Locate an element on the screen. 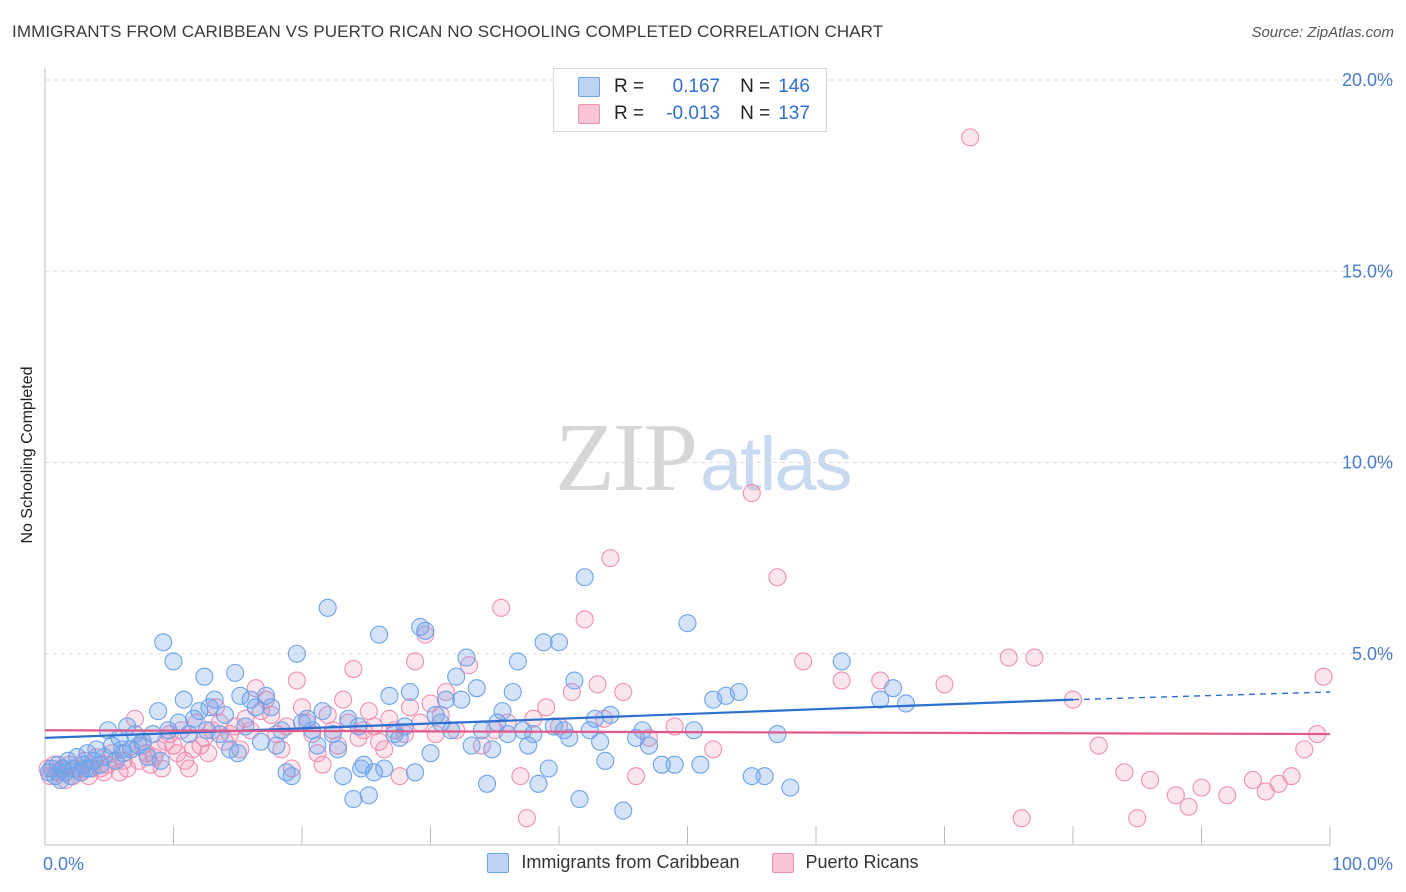 This screenshot has width=1406, height=892. y-tick-label: 15.0% is located at coordinates (1367, 271).